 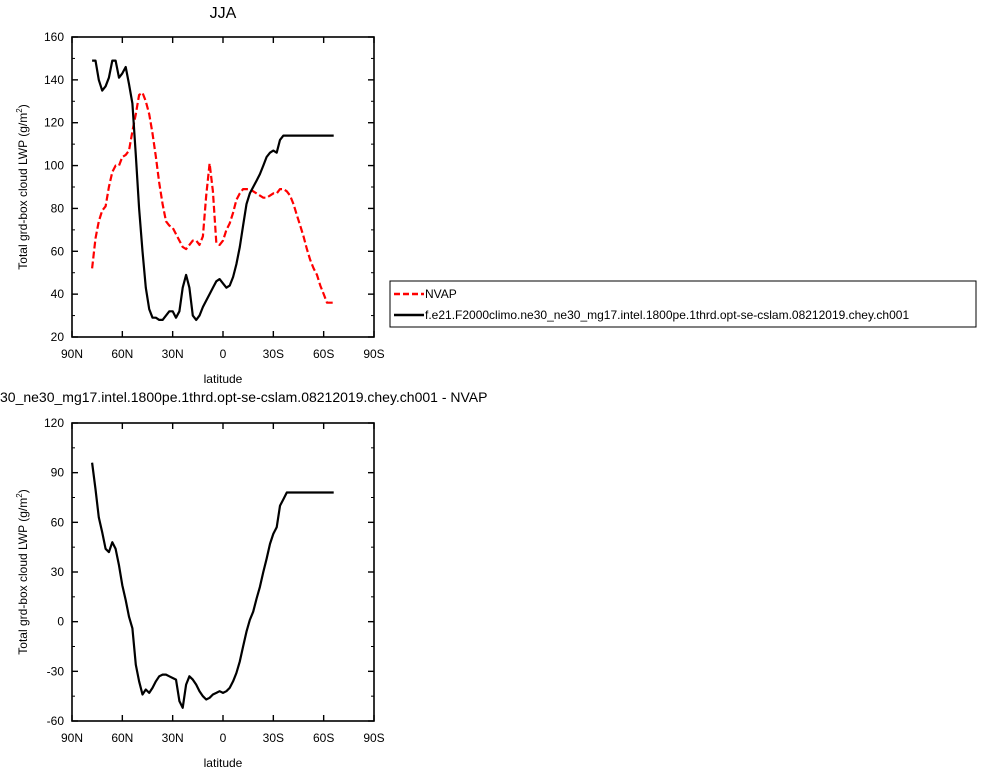 What do you see at coordinates (54, 166) in the screenshot?
I see `y-tick-label: 100` at bounding box center [54, 166].